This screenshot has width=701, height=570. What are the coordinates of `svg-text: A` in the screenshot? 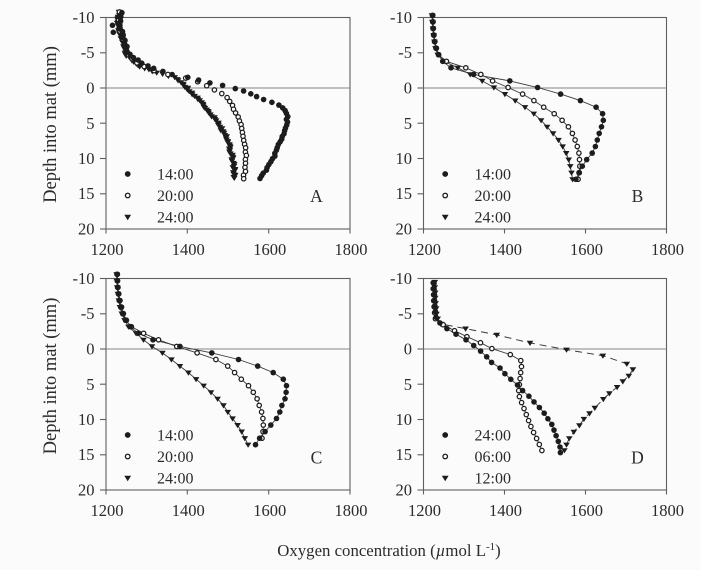 It's located at (316, 196).